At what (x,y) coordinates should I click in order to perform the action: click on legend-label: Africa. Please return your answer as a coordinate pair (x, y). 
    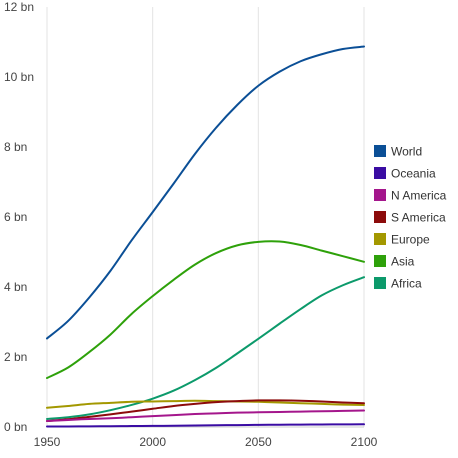
    Looking at the image, I should click on (406, 284).